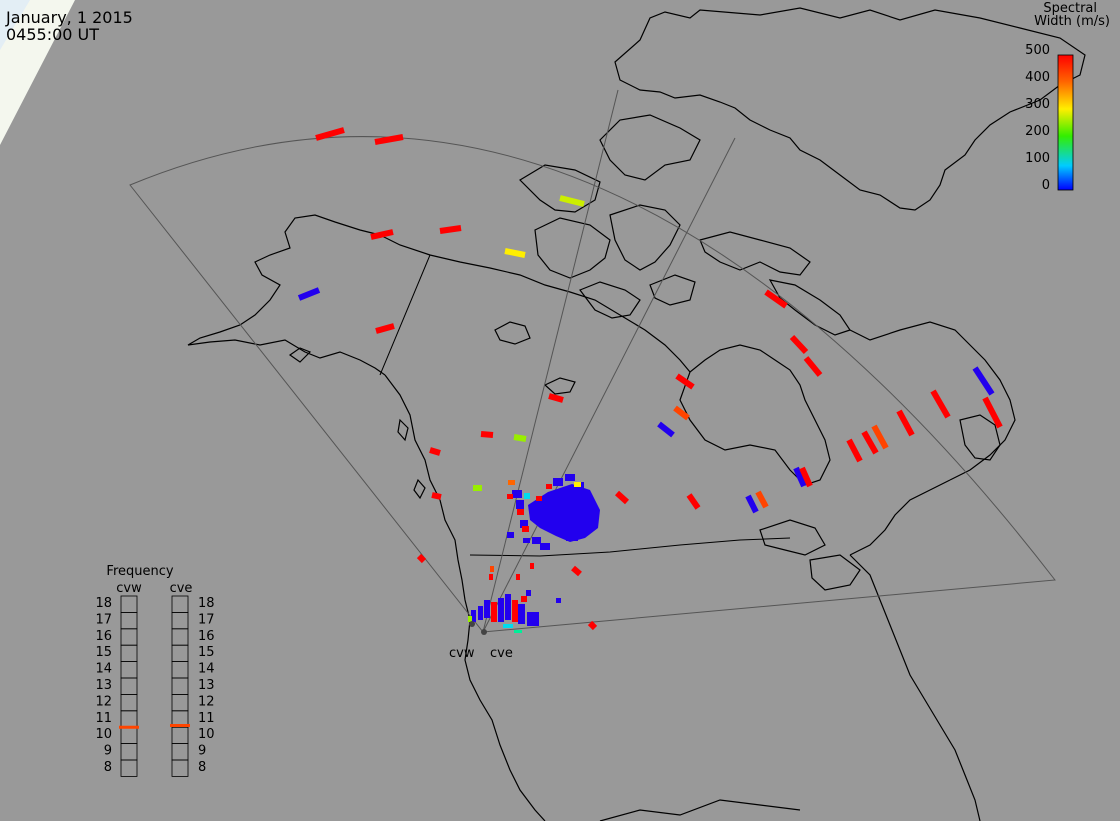  Describe the element at coordinates (405, 315) in the screenshot. I see `alaska-canada-border` at that location.